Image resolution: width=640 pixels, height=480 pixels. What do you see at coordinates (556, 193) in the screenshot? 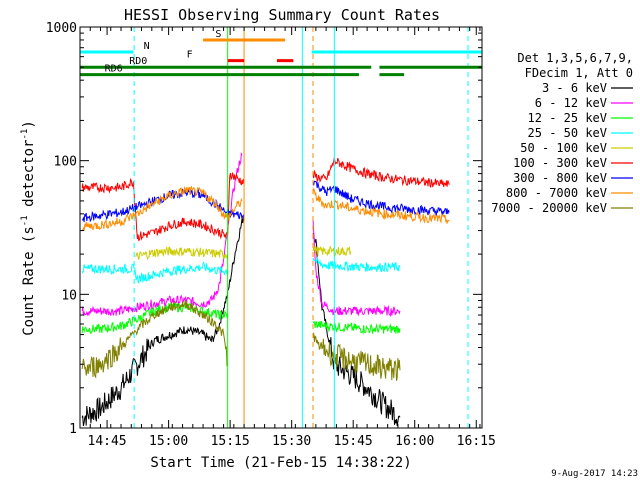
I see `legend-label-800-7000-kev: 800 - 7000 keV` at bounding box center [556, 193].